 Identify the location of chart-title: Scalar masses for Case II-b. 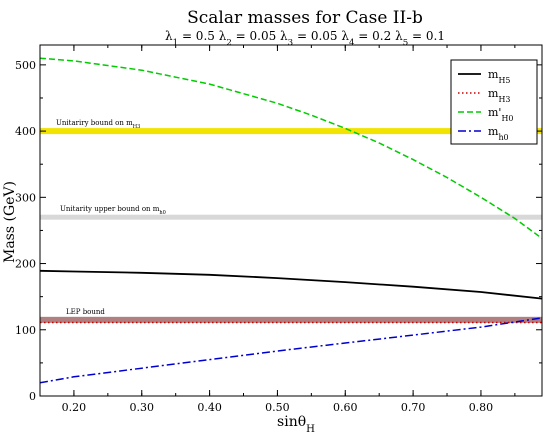
(305, 18).